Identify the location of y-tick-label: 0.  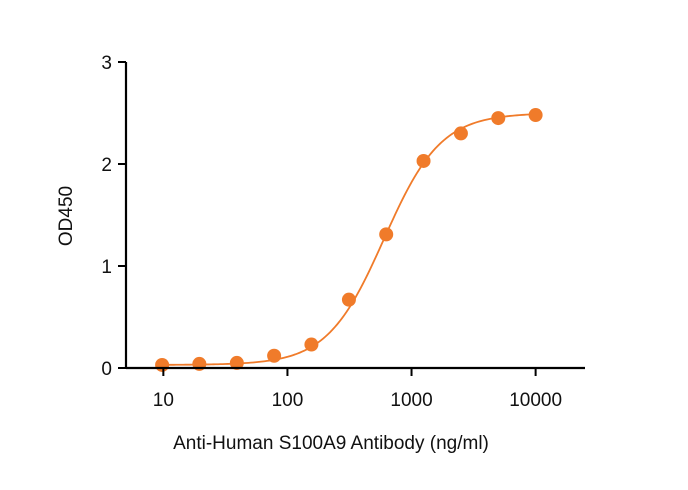
(106, 369).